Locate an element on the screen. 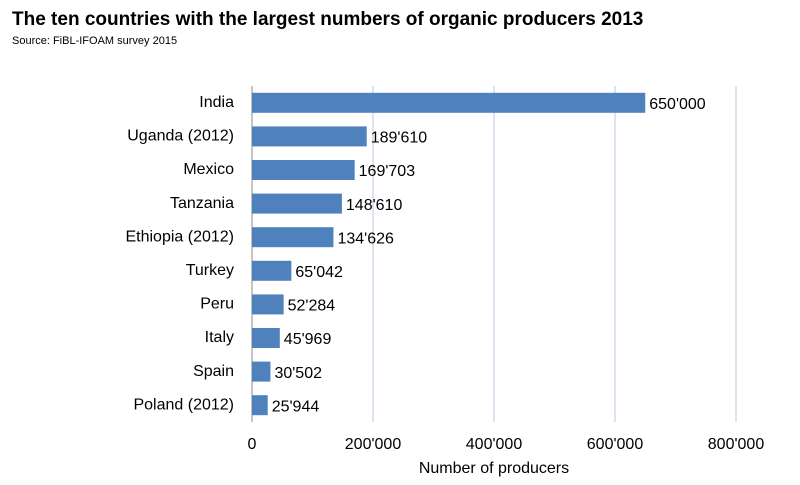 Image resolution: width=800 pixels, height=485 pixels. data-label: 169'703 is located at coordinates (387, 171).